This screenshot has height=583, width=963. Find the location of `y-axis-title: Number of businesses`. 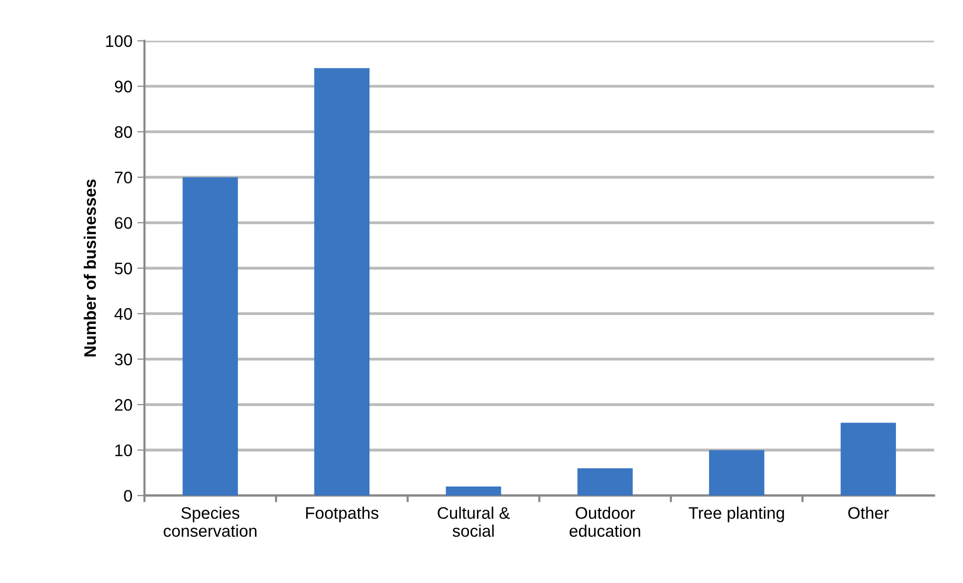

y-axis-title: Number of businesses is located at coordinates (90, 267).